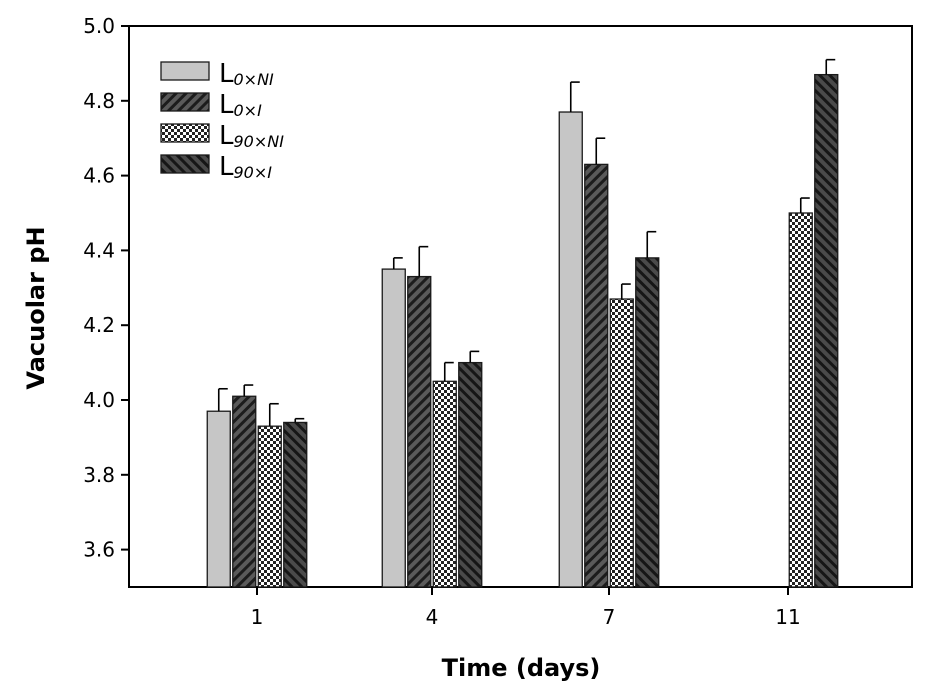 Image resolution: width=930 pixels, height=689 pixels. Describe the element at coordinates (254, 79) in the screenshot. I see `legend-label-subscript: 0×NI` at that location.